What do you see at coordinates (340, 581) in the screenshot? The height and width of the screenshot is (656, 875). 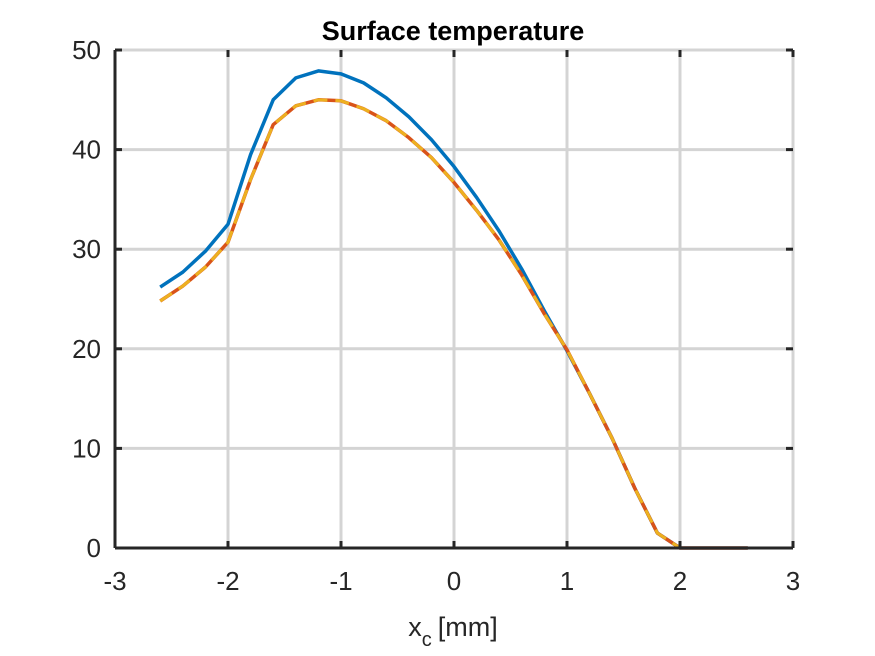 I see `x-tick-label-2: -1` at bounding box center [340, 581].